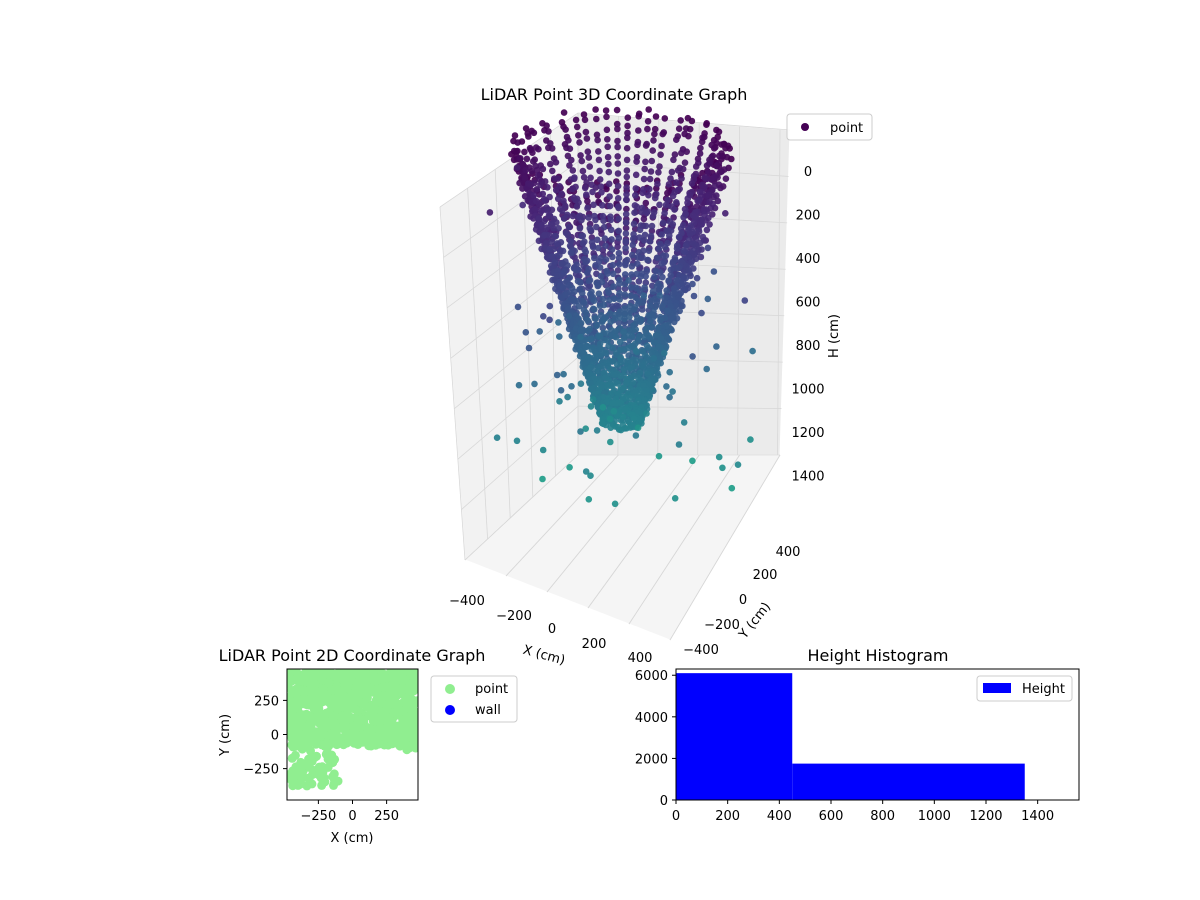 This screenshot has width=1200, height=900. What do you see at coordinates (934, 816) in the screenshot?
I see `x-tick-histogram: 1000` at bounding box center [934, 816].